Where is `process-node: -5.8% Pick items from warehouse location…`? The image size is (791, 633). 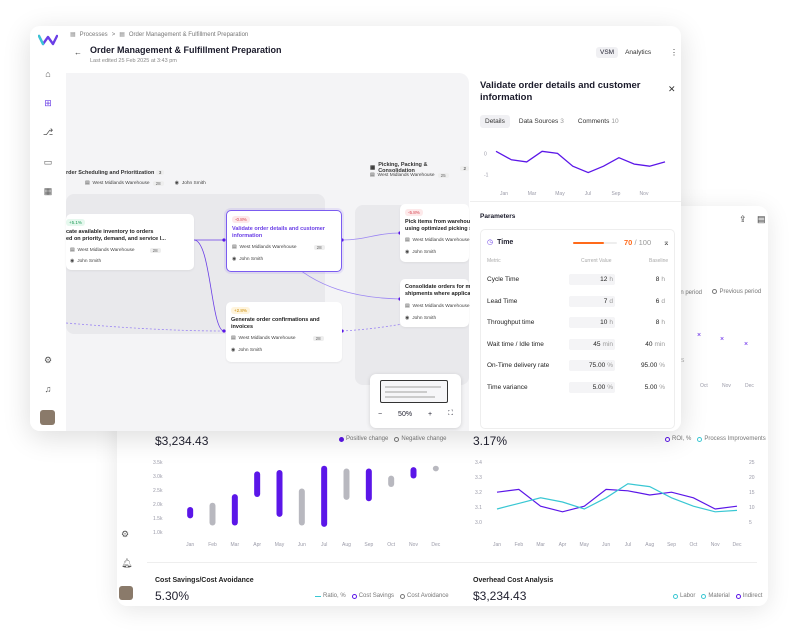
process-node: -5.8% Pick items from warehouse location… is located at coordinates (451, 233).